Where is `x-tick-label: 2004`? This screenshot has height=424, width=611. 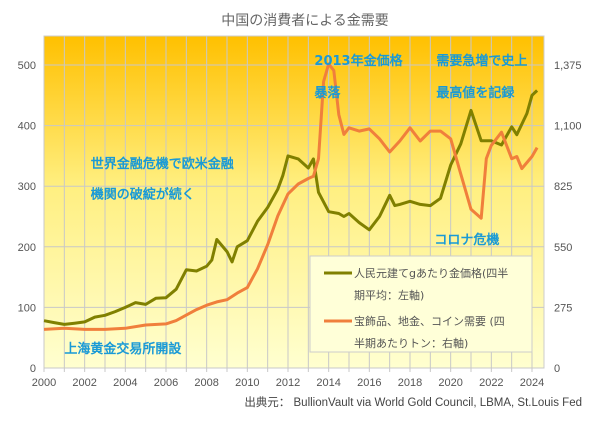
x-tick-label: 2004 is located at coordinates (125, 383).